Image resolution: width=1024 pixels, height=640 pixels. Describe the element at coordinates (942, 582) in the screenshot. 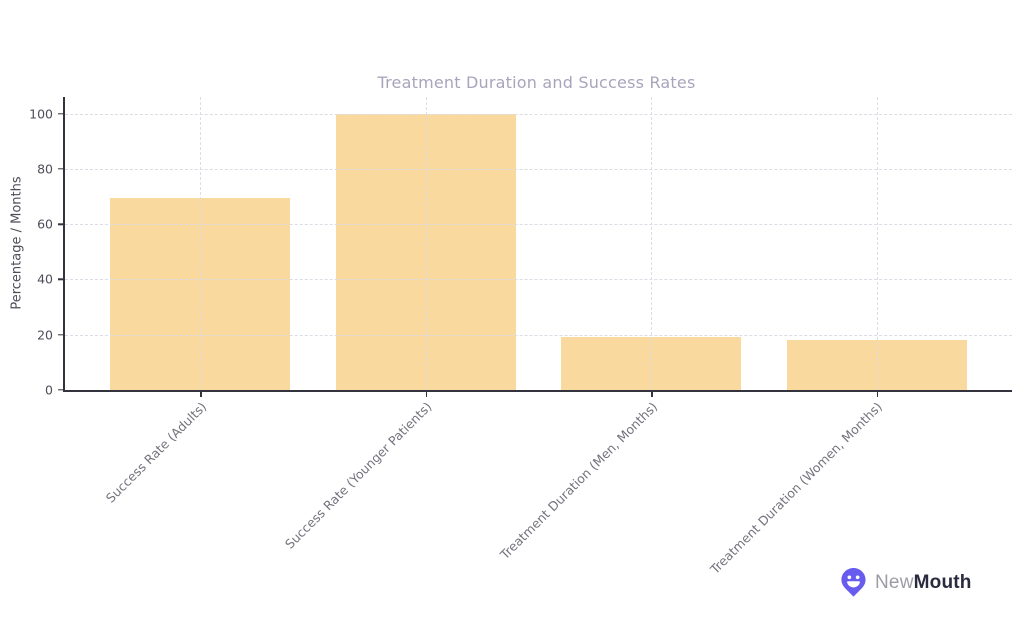

I see `logo-text-bold: Mouth` at that location.